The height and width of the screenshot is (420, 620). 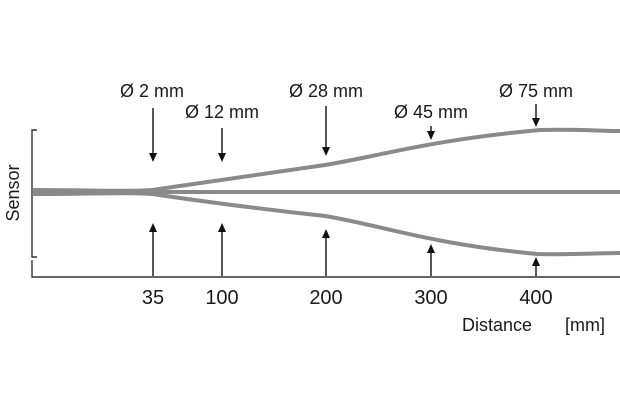 I want to click on diameter-label-75mm: Ø 75 mm, so click(x=536, y=91).